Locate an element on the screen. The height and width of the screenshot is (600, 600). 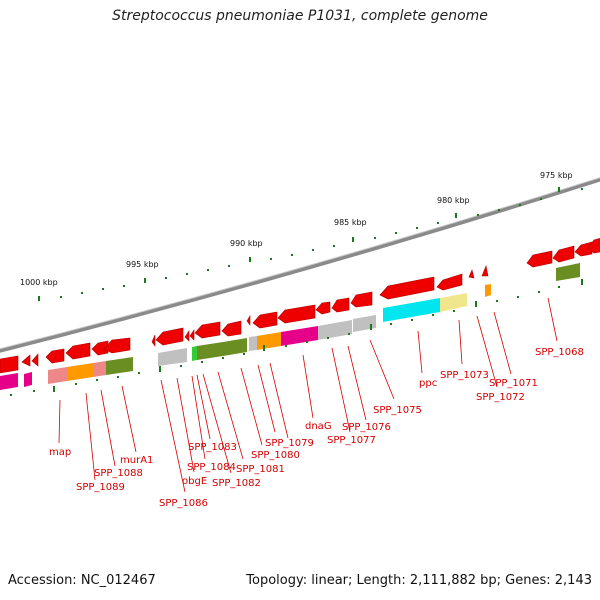
accession-text: Accession: NC_012467 is located at coordinates (82, 580).